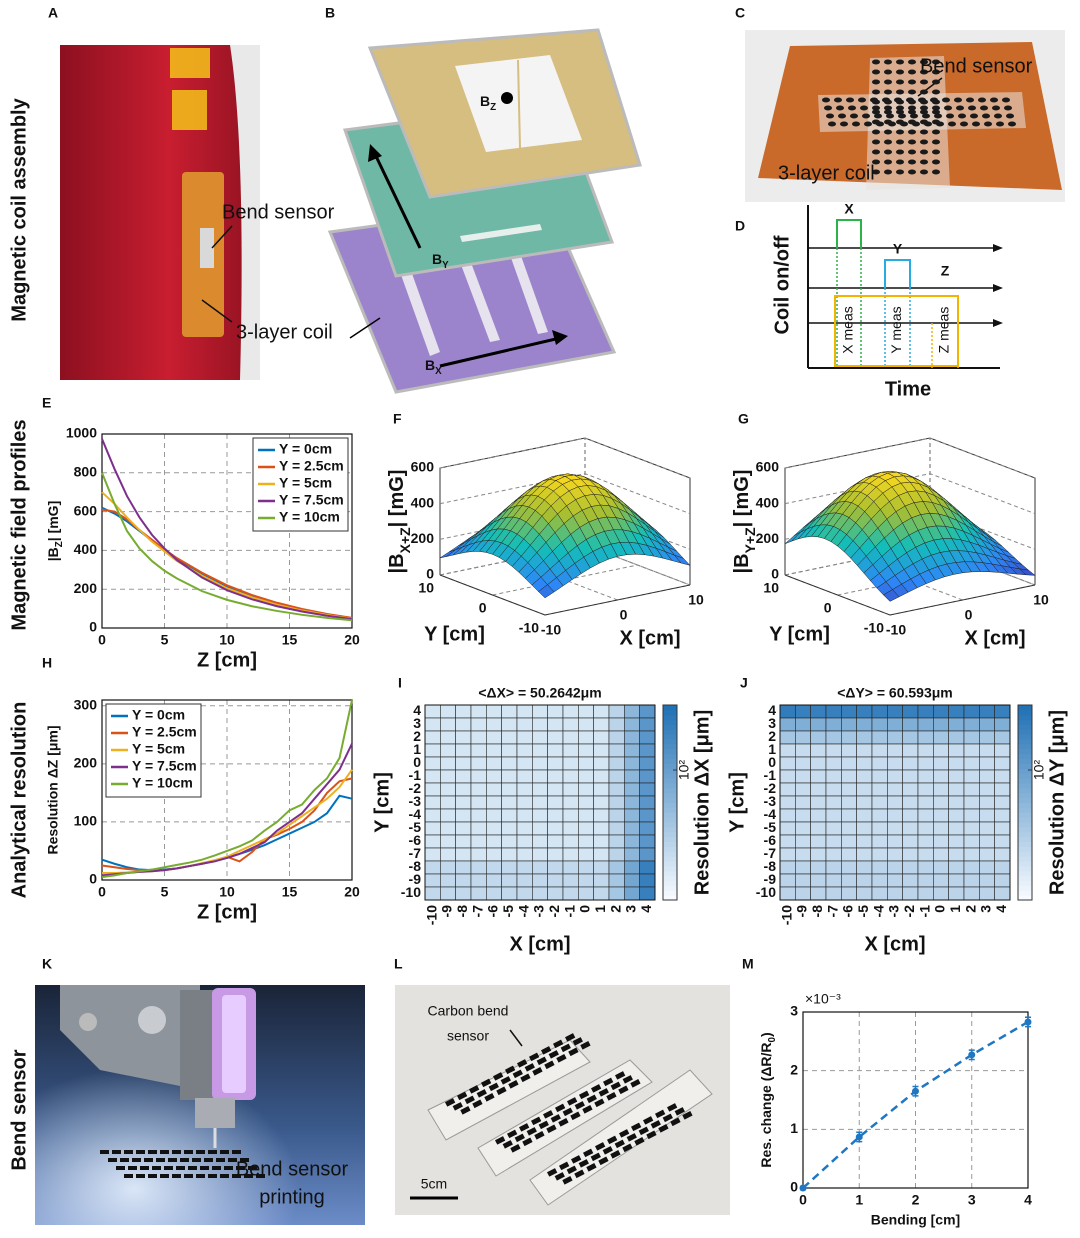 This screenshot has width=1080, height=1238. Describe the element at coordinates (397, 563) in the screenshot. I see `z-axis-label-part: |B` at that location.